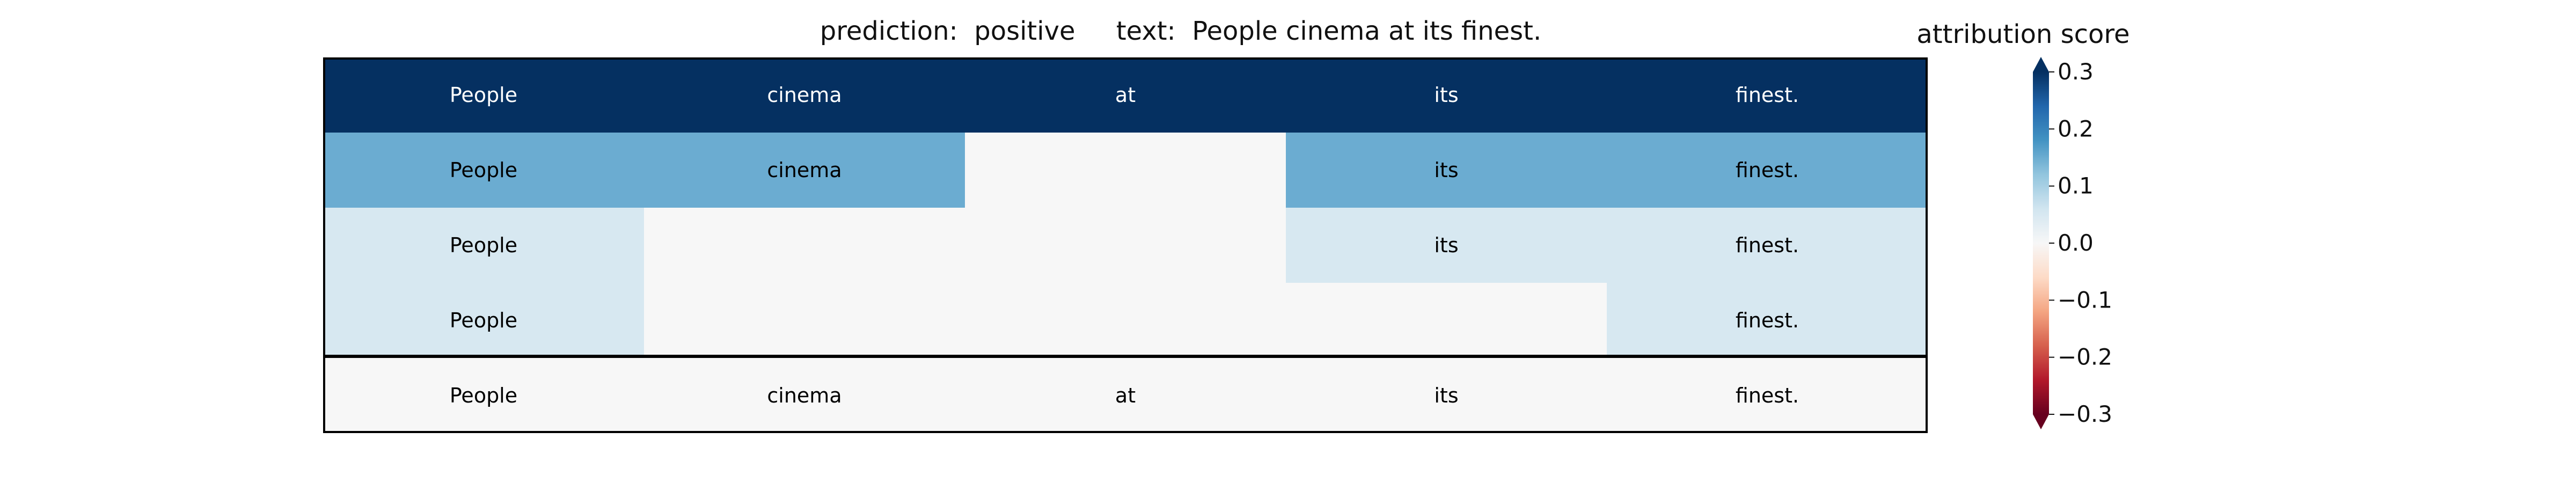 The width and height of the screenshot is (2576, 483). Describe the element at coordinates (888, 31) in the screenshot. I see `prediction-label: prediction:` at that location.